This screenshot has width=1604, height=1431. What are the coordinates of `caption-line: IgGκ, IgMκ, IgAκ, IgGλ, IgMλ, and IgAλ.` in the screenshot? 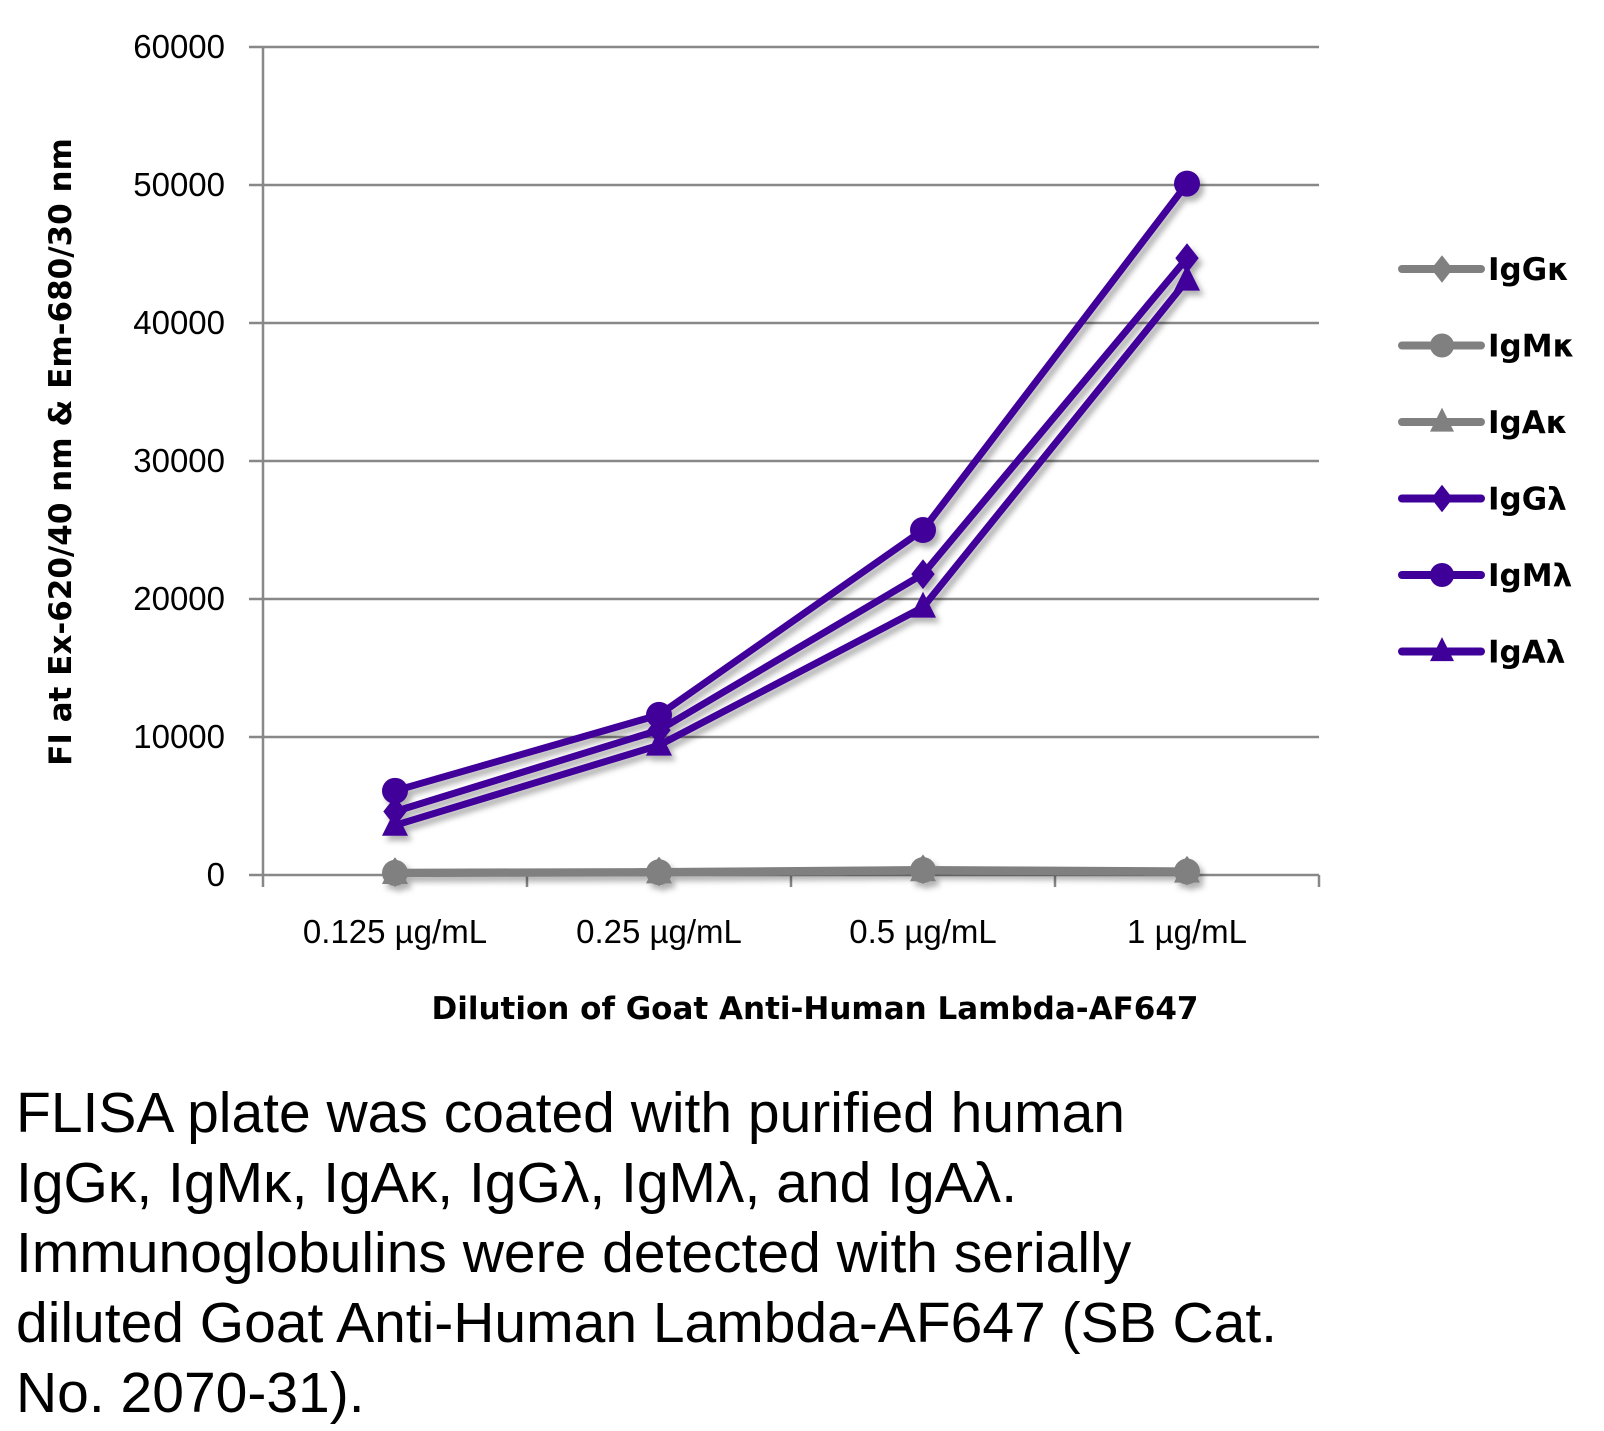 It's located at (517, 1183).